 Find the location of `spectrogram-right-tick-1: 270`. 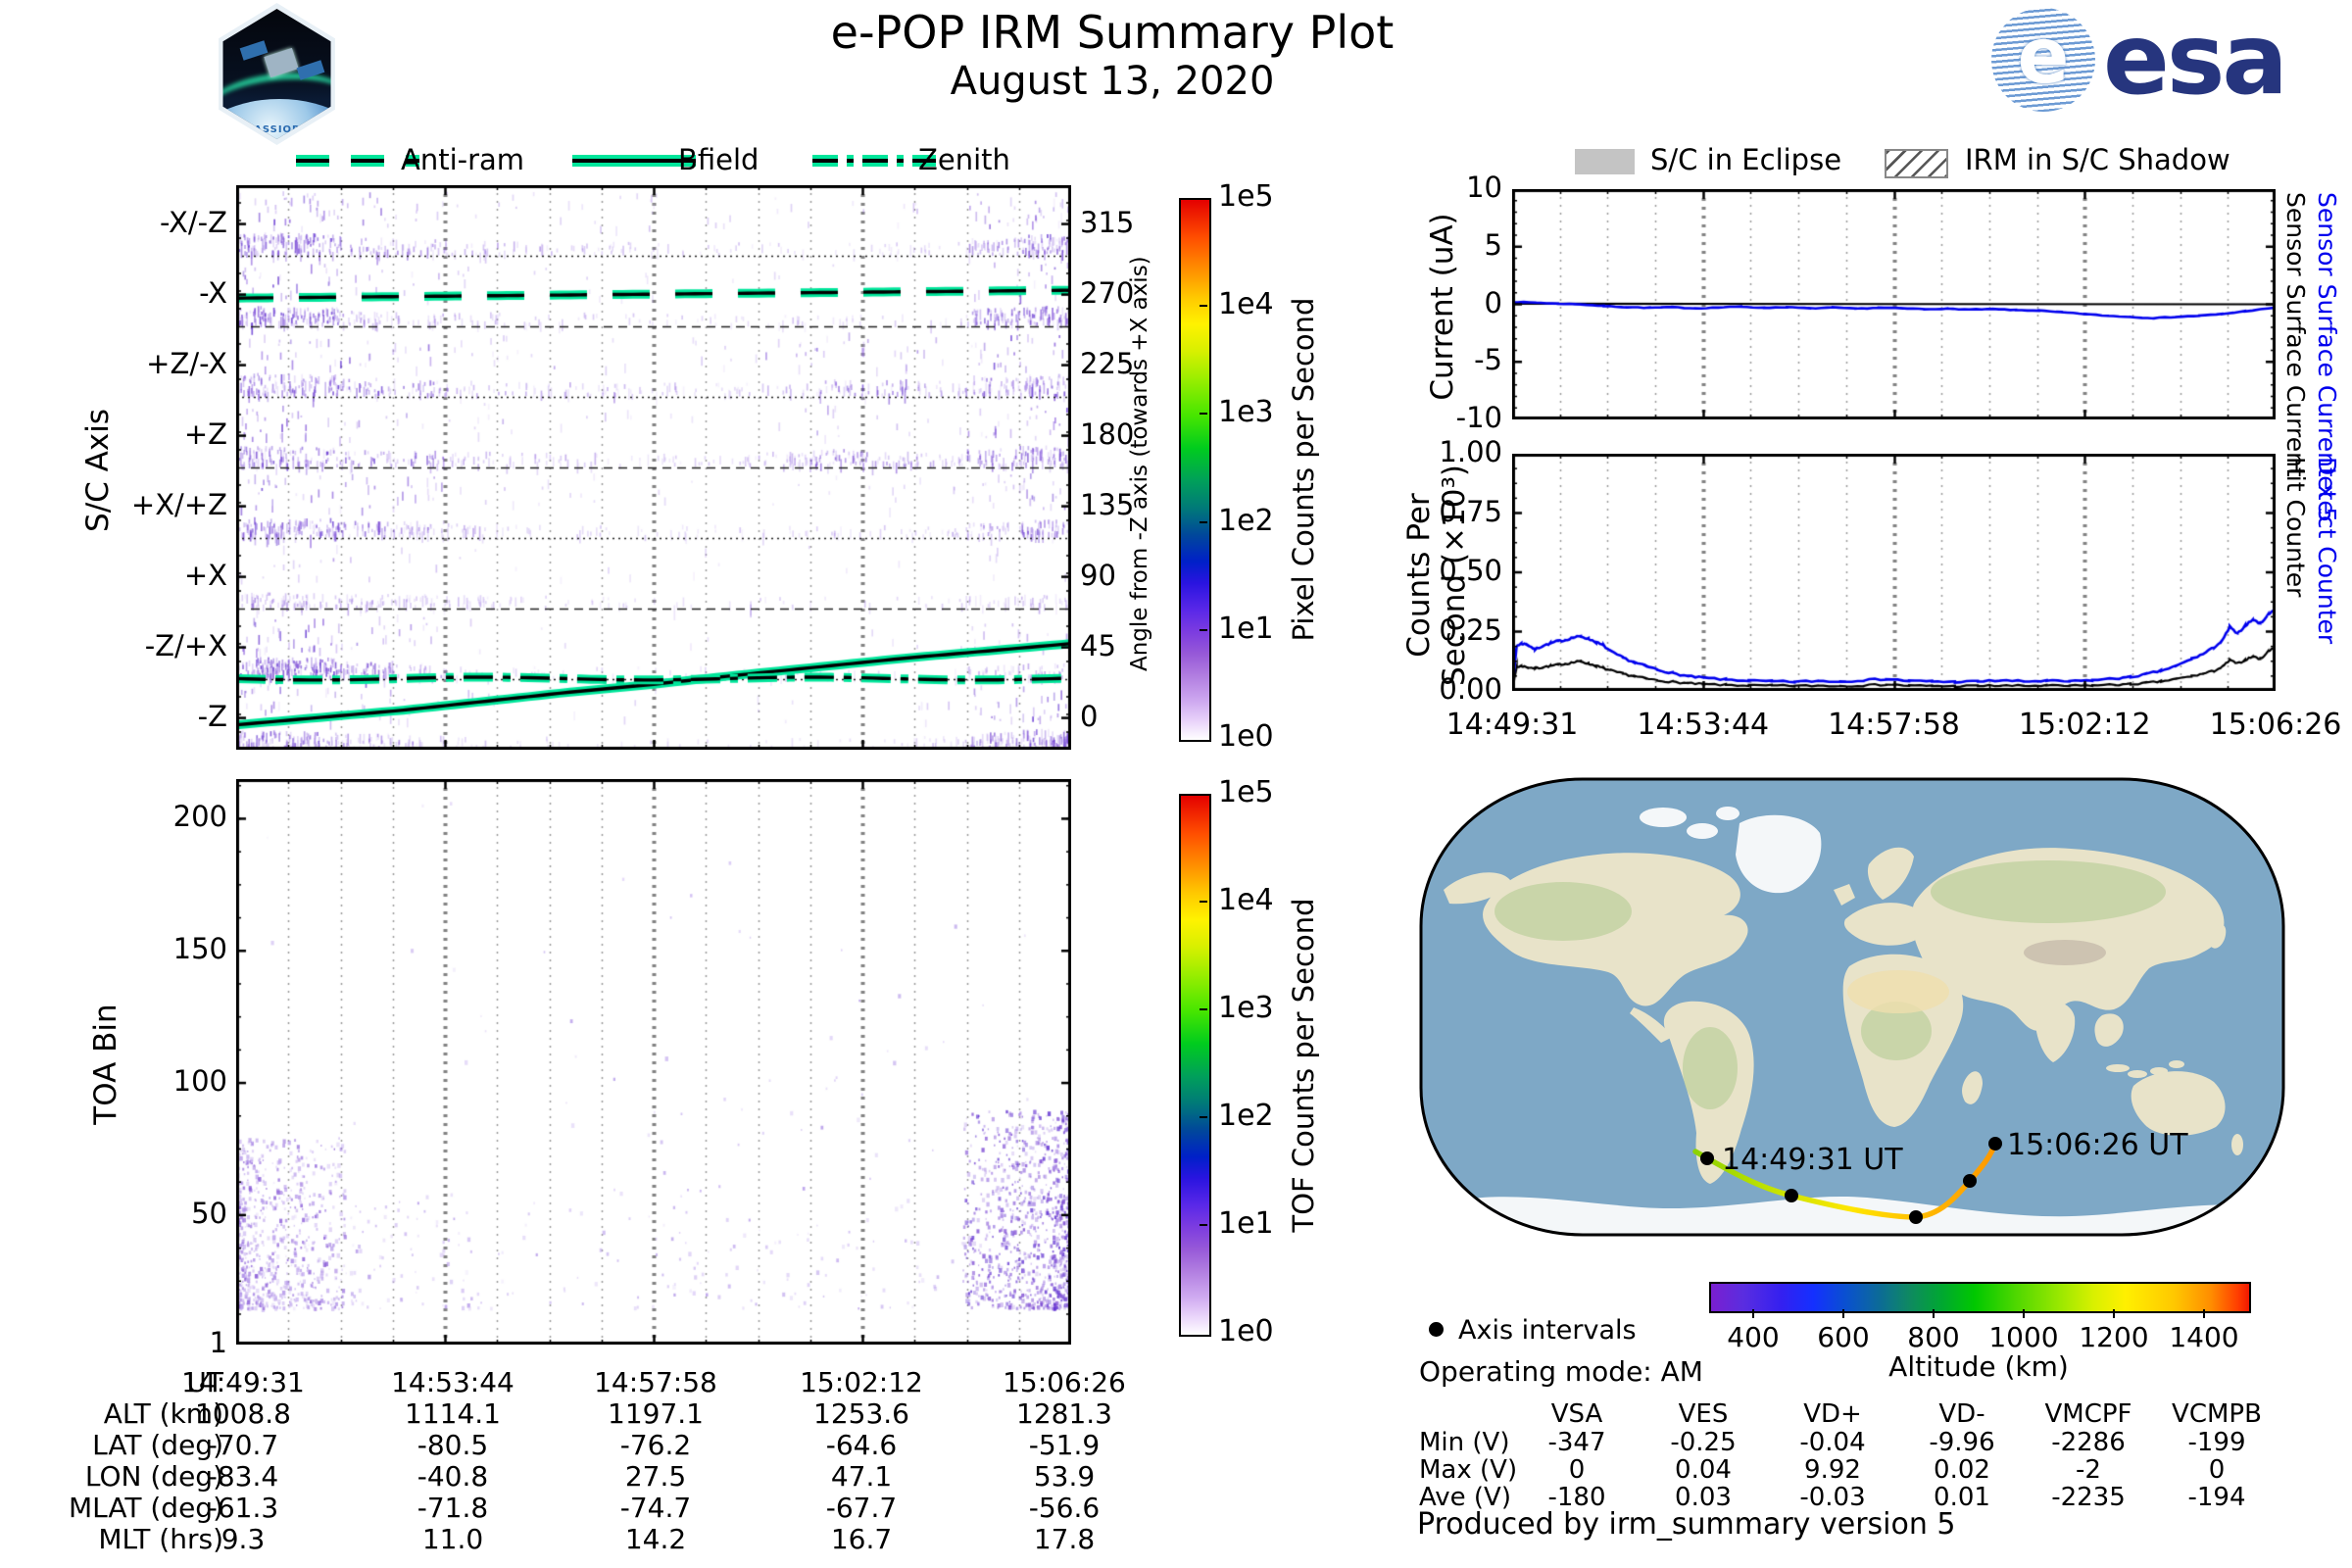

spectrogram-right-tick-1: 270 is located at coordinates (1107, 292).